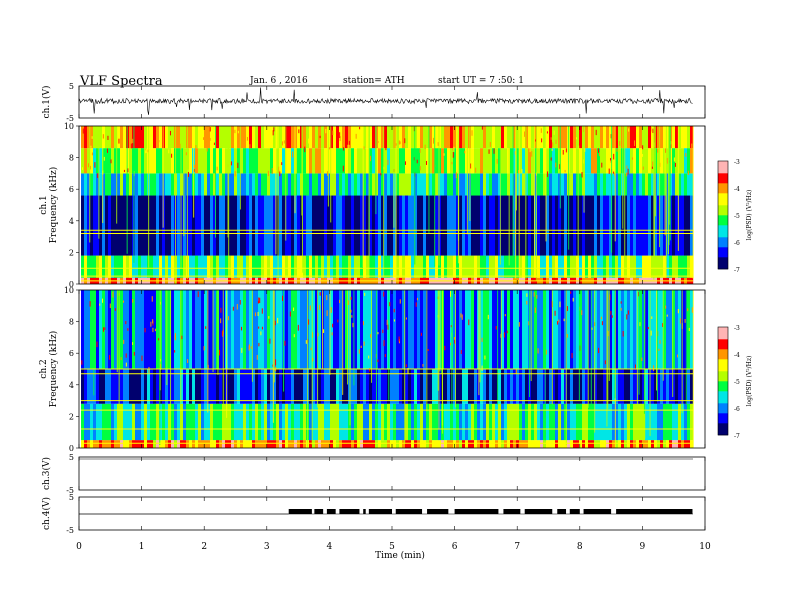 The height and width of the screenshot is (612, 792). I want to click on colorbar-frame, so click(723, 381).